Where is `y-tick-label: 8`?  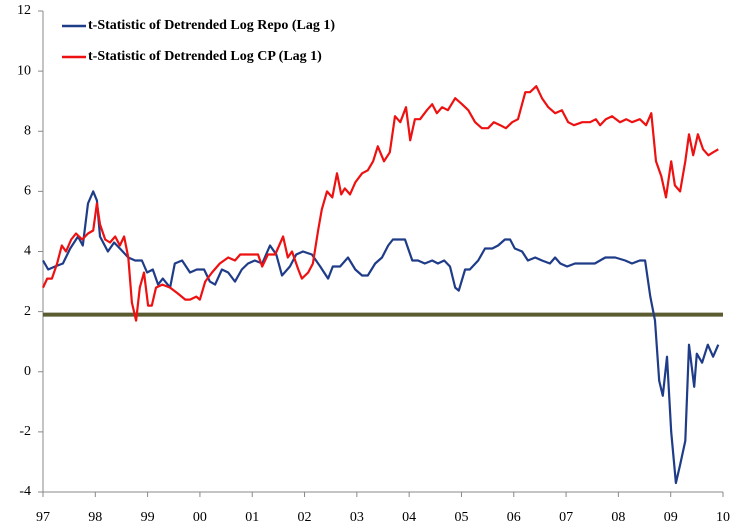 y-tick-label: 8 is located at coordinates (27, 130).